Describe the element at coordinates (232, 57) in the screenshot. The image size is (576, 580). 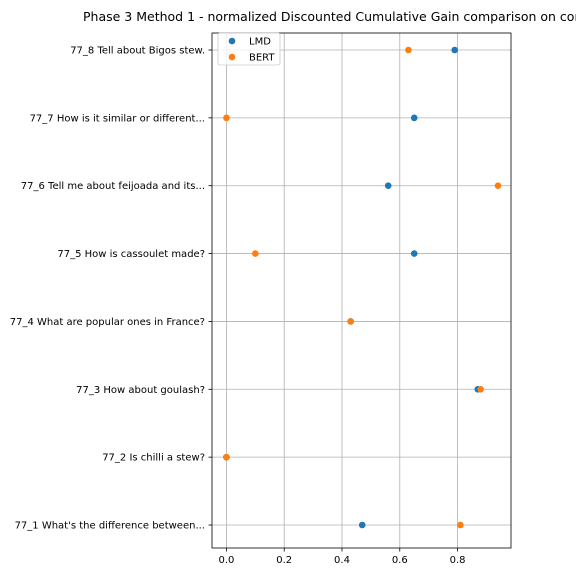
I see `legend-marker-bert` at that location.